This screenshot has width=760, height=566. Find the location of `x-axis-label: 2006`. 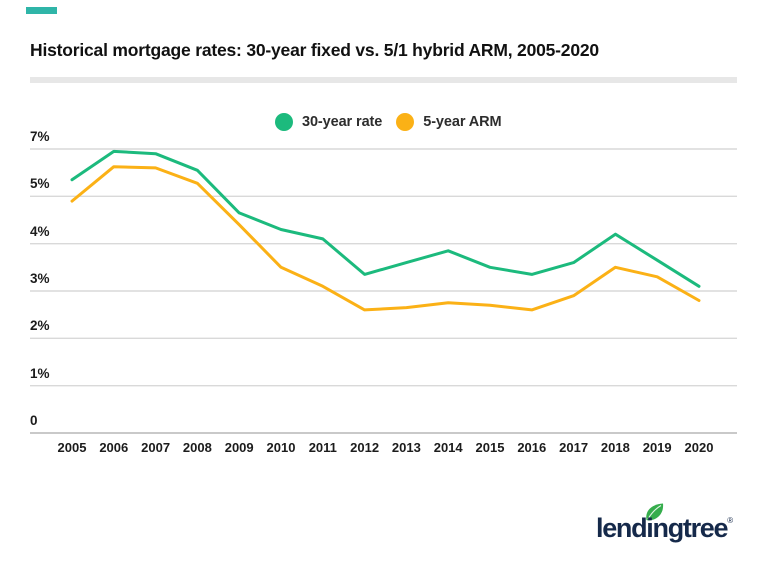

x-axis-label: 2006 is located at coordinates (114, 447).